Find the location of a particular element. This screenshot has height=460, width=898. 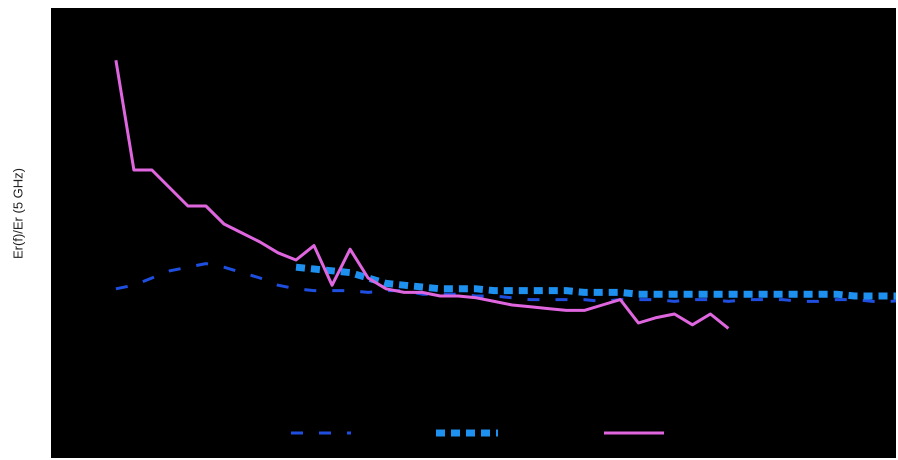

y-axis-label-box: Er(f)/Er (5 GHz) is located at coordinates (18, 213).